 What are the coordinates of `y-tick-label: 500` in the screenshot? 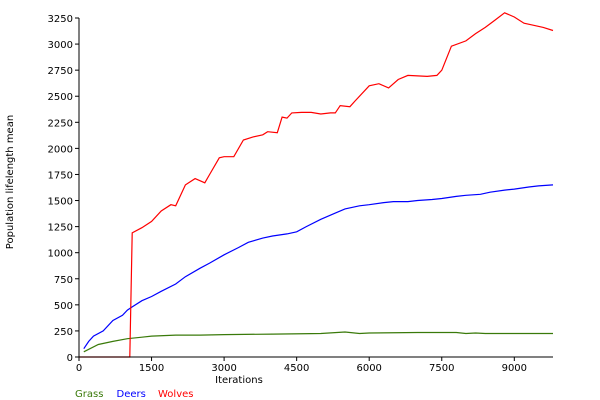 It's located at (63, 306).